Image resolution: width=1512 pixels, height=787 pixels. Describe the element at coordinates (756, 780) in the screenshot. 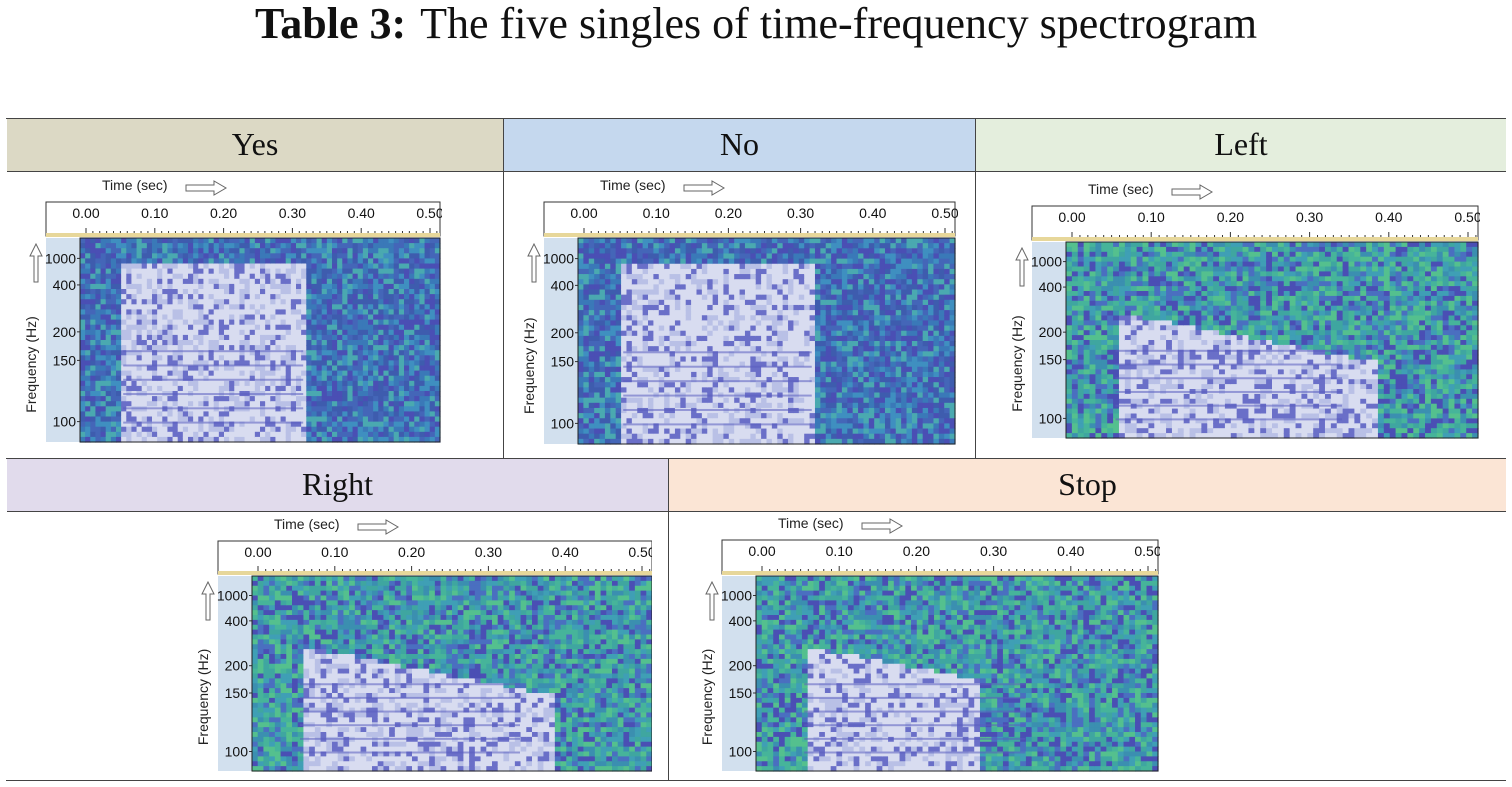

I see `table-bottom-rule` at that location.